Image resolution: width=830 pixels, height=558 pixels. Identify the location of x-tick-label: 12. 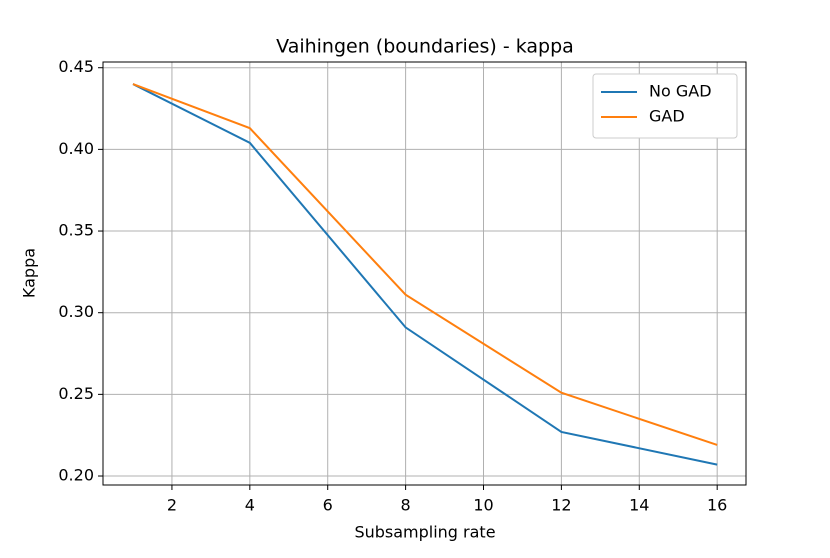
(561, 505).